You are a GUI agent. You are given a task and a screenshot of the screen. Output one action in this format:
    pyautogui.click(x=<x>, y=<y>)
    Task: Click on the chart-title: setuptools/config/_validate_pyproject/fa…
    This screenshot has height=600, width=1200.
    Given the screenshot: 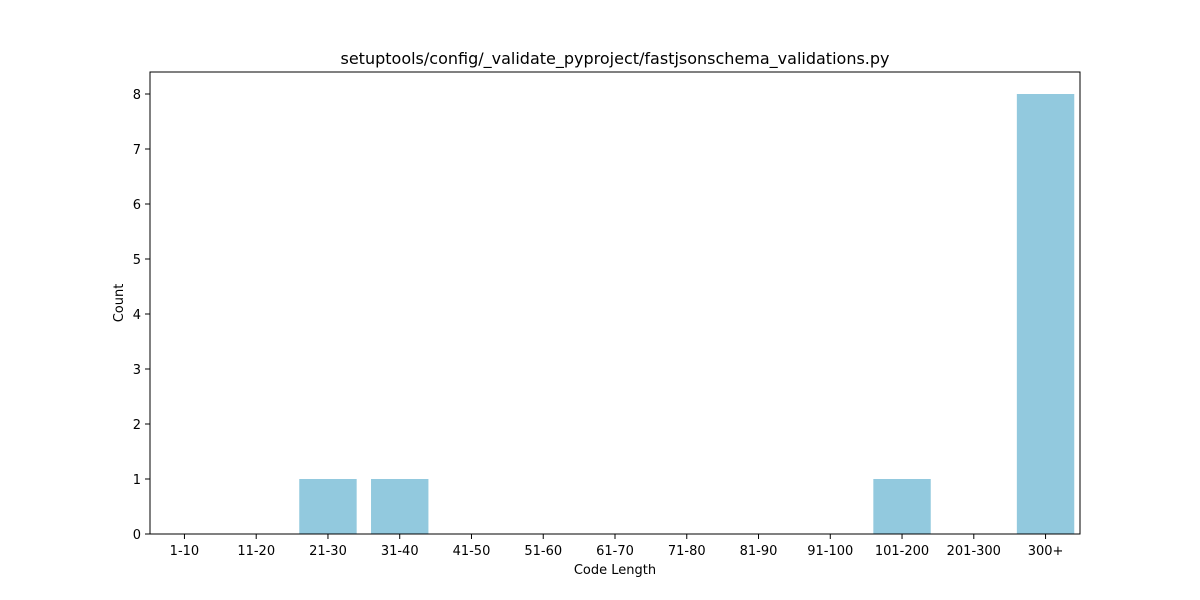 What is the action you would take?
    pyautogui.click(x=615, y=59)
    